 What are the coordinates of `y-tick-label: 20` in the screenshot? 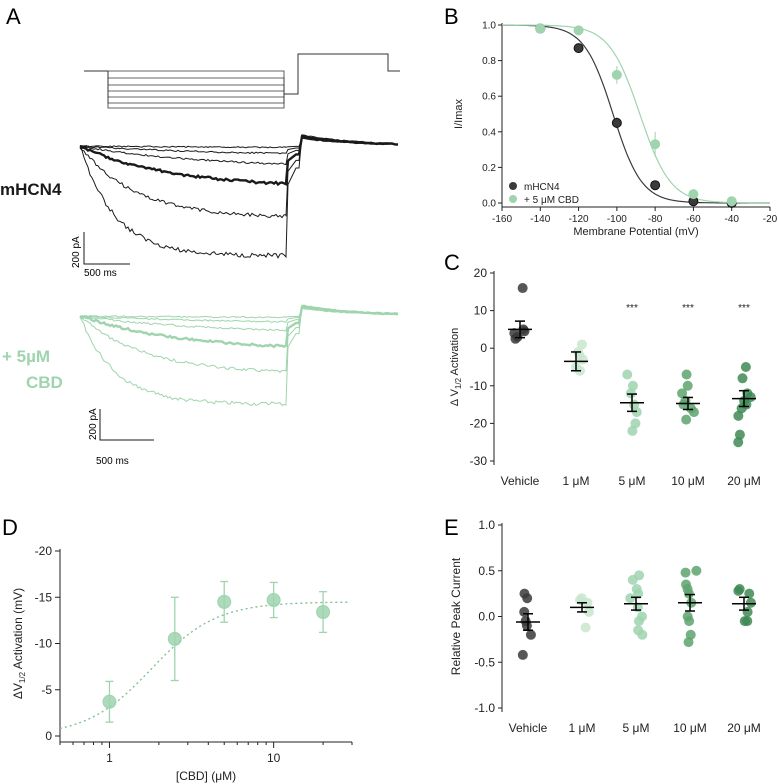 It's located at (481, 273).